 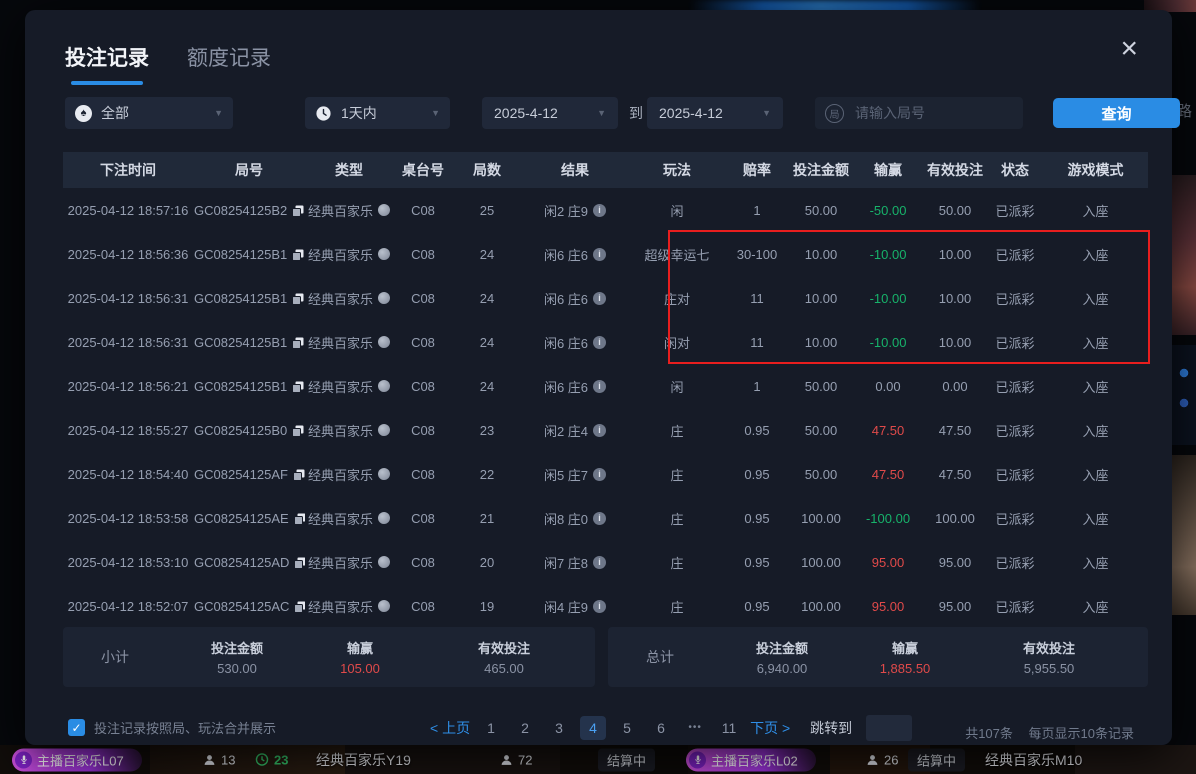 What do you see at coordinates (695, 727) in the screenshot?
I see `page-ellipsis: •••` at bounding box center [695, 727].